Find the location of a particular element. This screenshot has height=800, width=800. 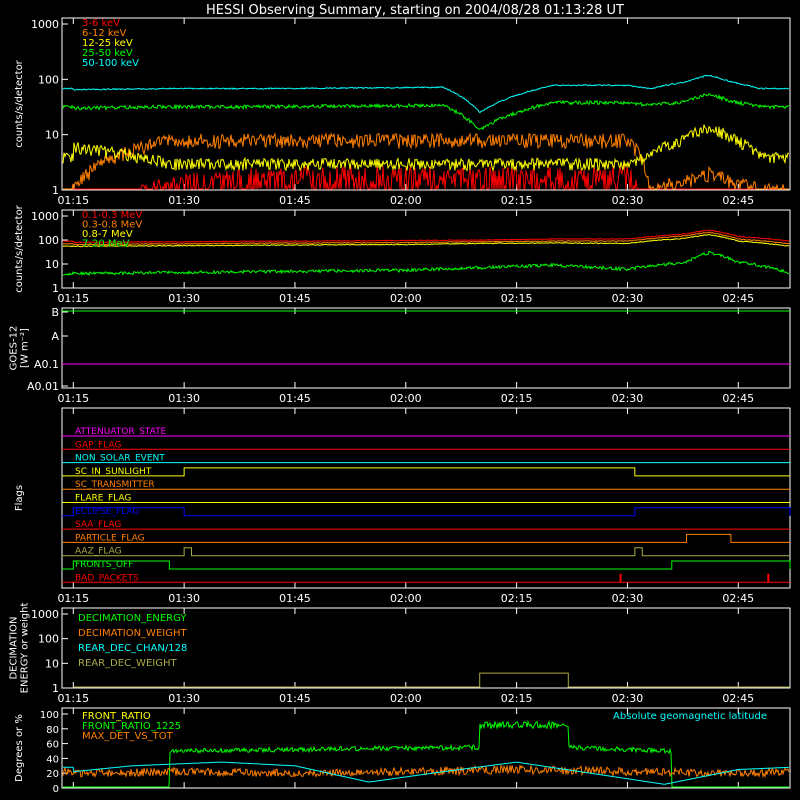

panel-6-legend-label: FRONT_RATIO_1225 is located at coordinates (131, 726).